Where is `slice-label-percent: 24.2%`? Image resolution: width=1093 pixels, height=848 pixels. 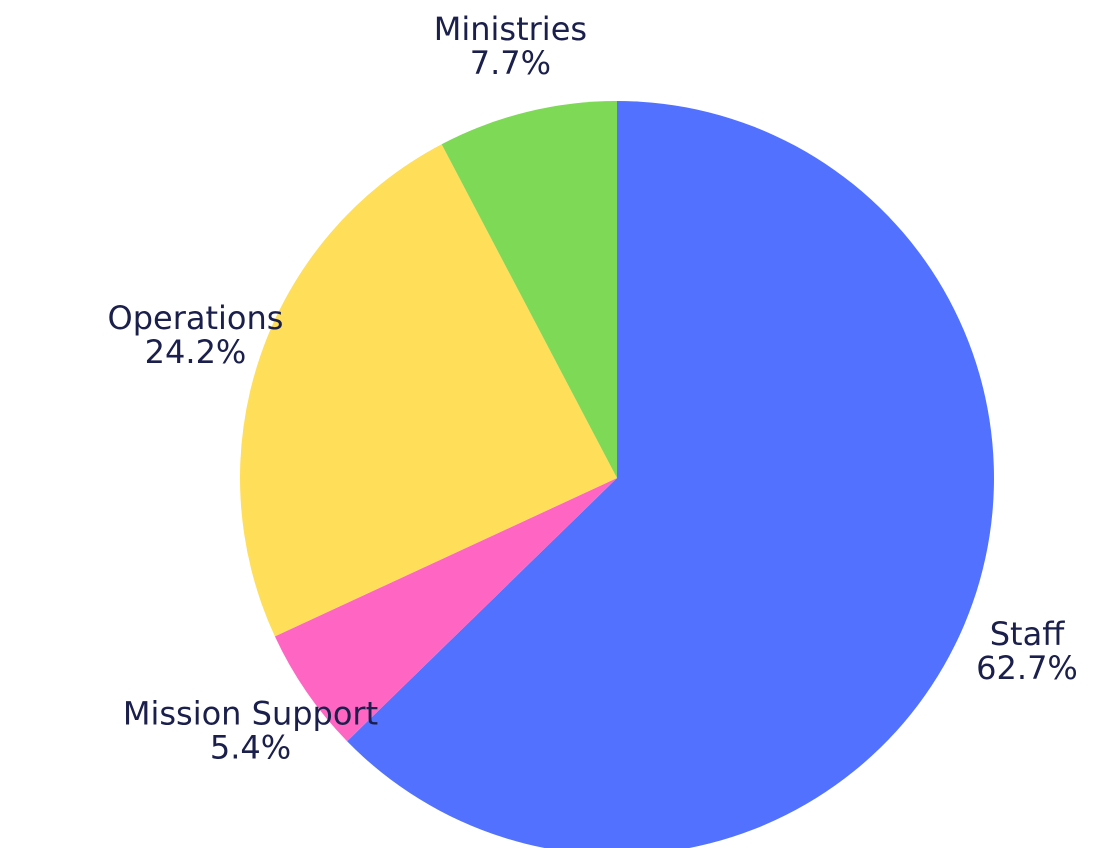
slice-label-percent: 24.2% is located at coordinates (196, 352).